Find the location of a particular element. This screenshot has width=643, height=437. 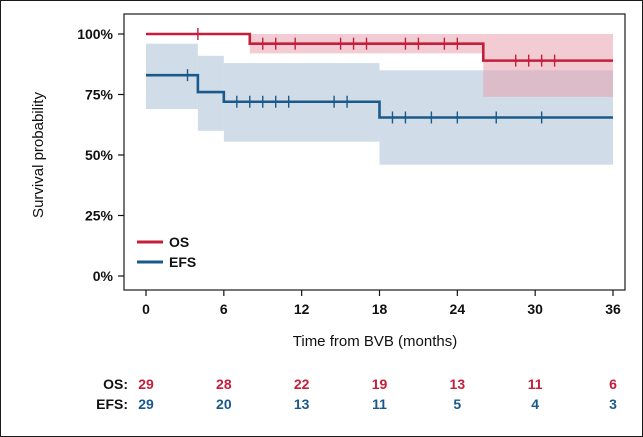

risk-table-count: 22 is located at coordinates (302, 384).